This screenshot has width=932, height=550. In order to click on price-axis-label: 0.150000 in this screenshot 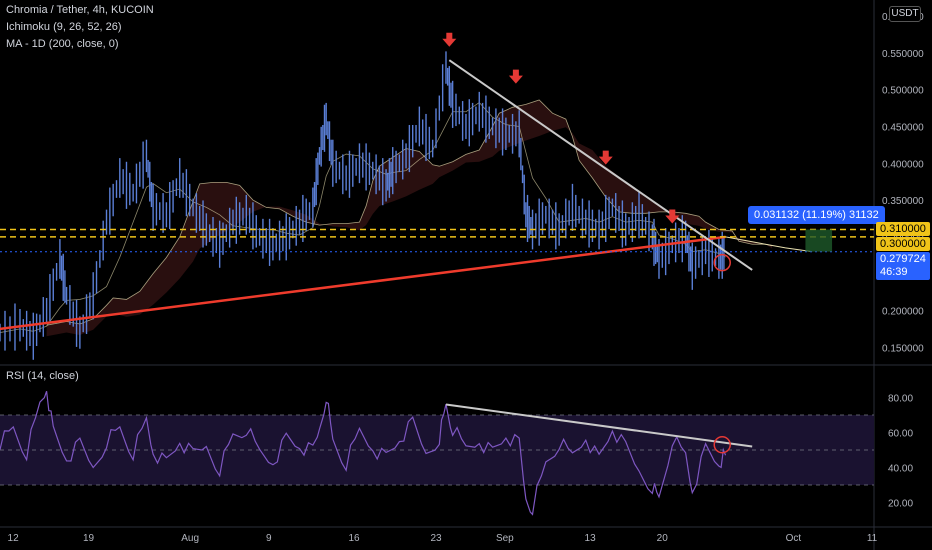, I will do `click(903, 348)`.